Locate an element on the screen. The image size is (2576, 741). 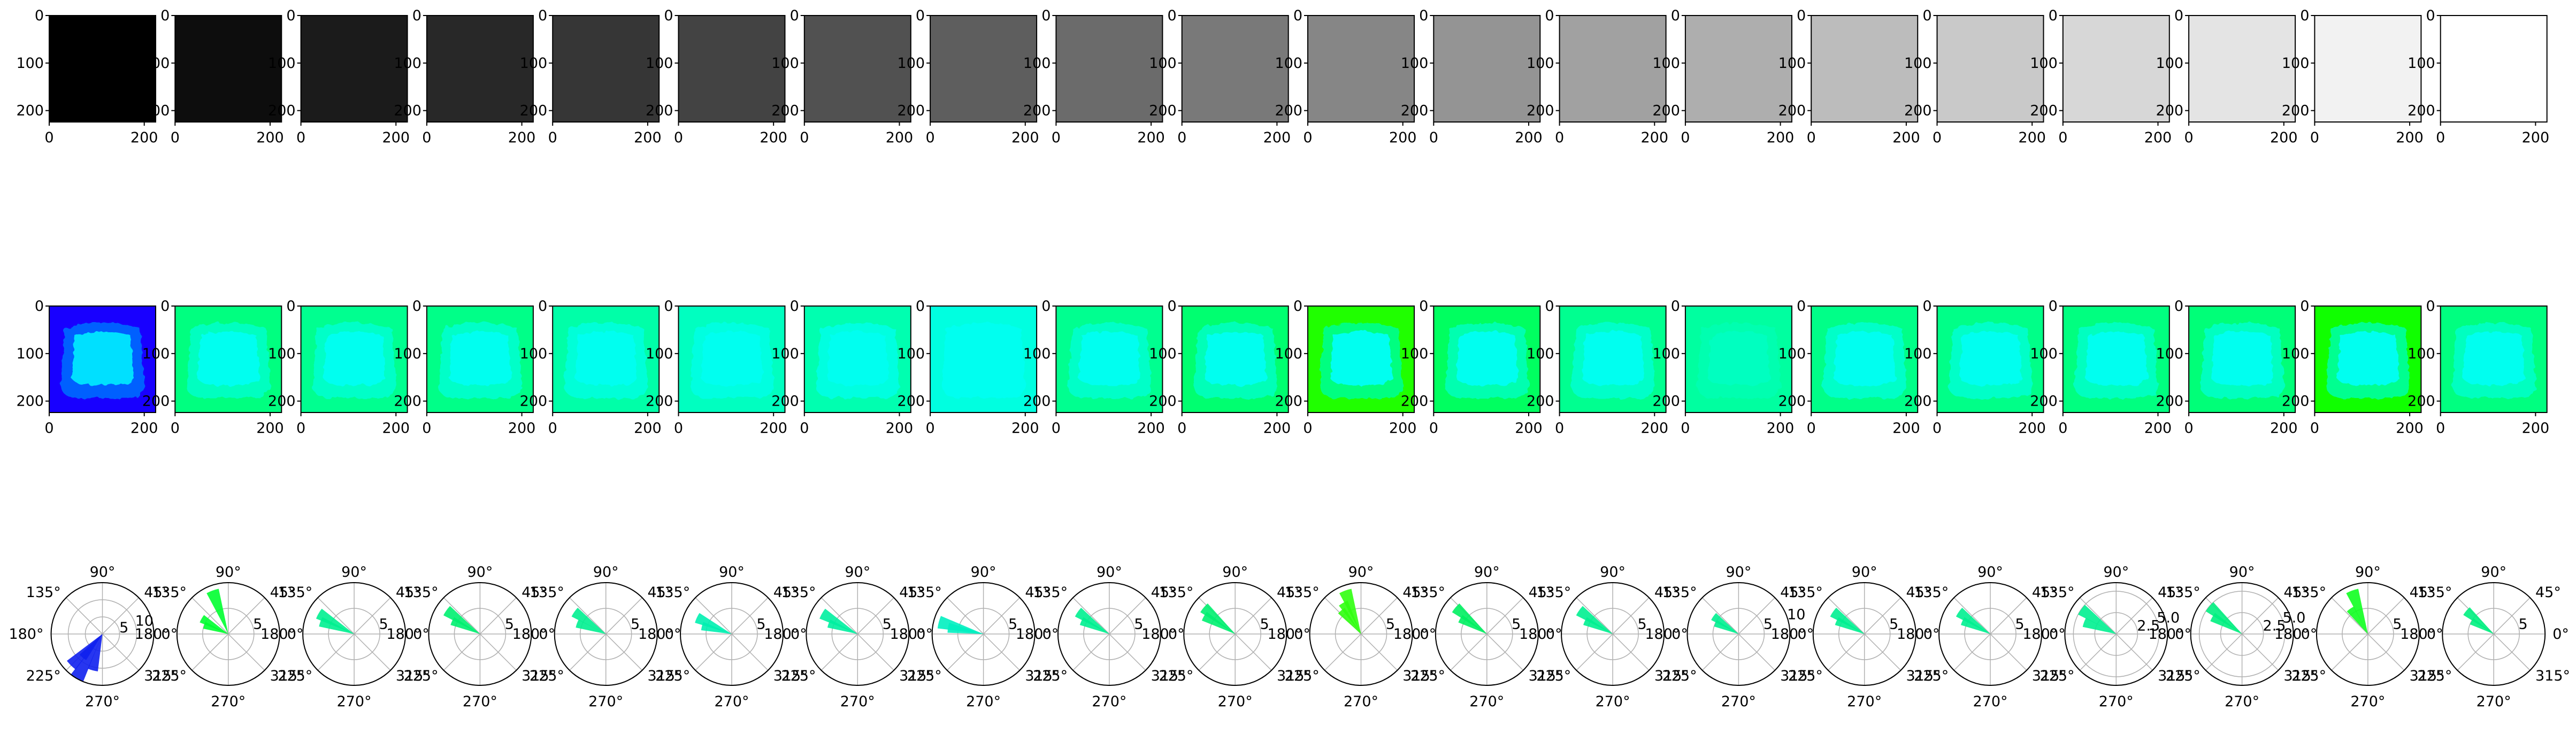
heatmap-base-band is located at coordinates (606, 391).